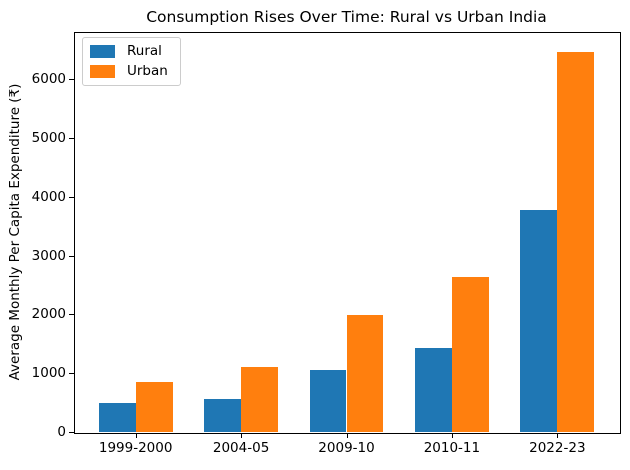 The image size is (630, 470). Describe the element at coordinates (48, 137) in the screenshot. I see `y-tick-label: 5000` at that location.